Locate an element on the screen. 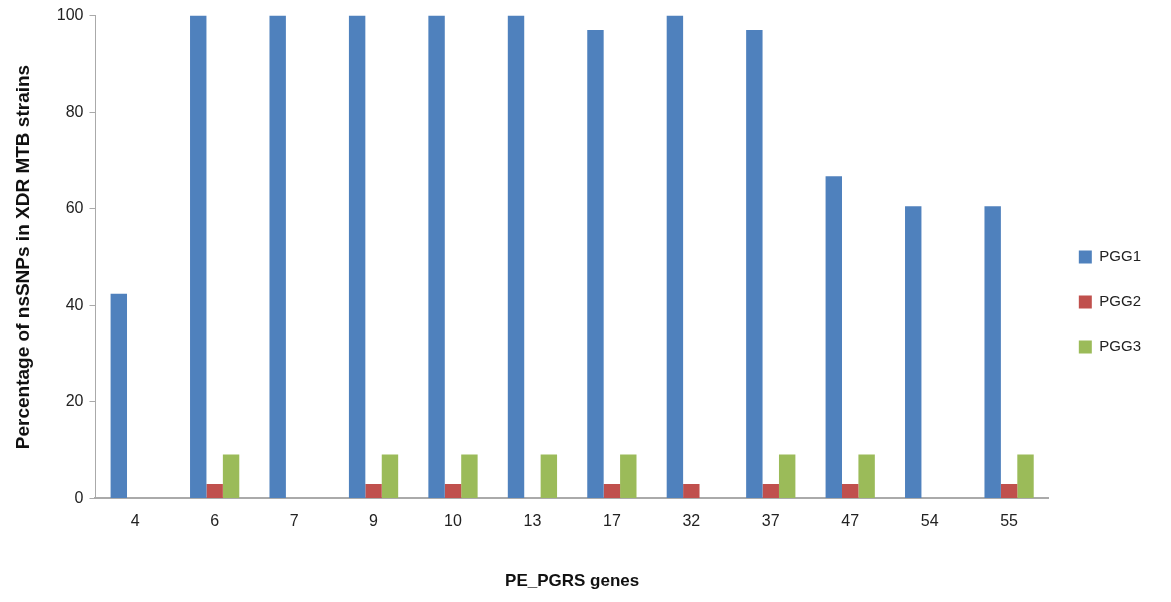  y-tick-label: 40 is located at coordinates (74, 304).